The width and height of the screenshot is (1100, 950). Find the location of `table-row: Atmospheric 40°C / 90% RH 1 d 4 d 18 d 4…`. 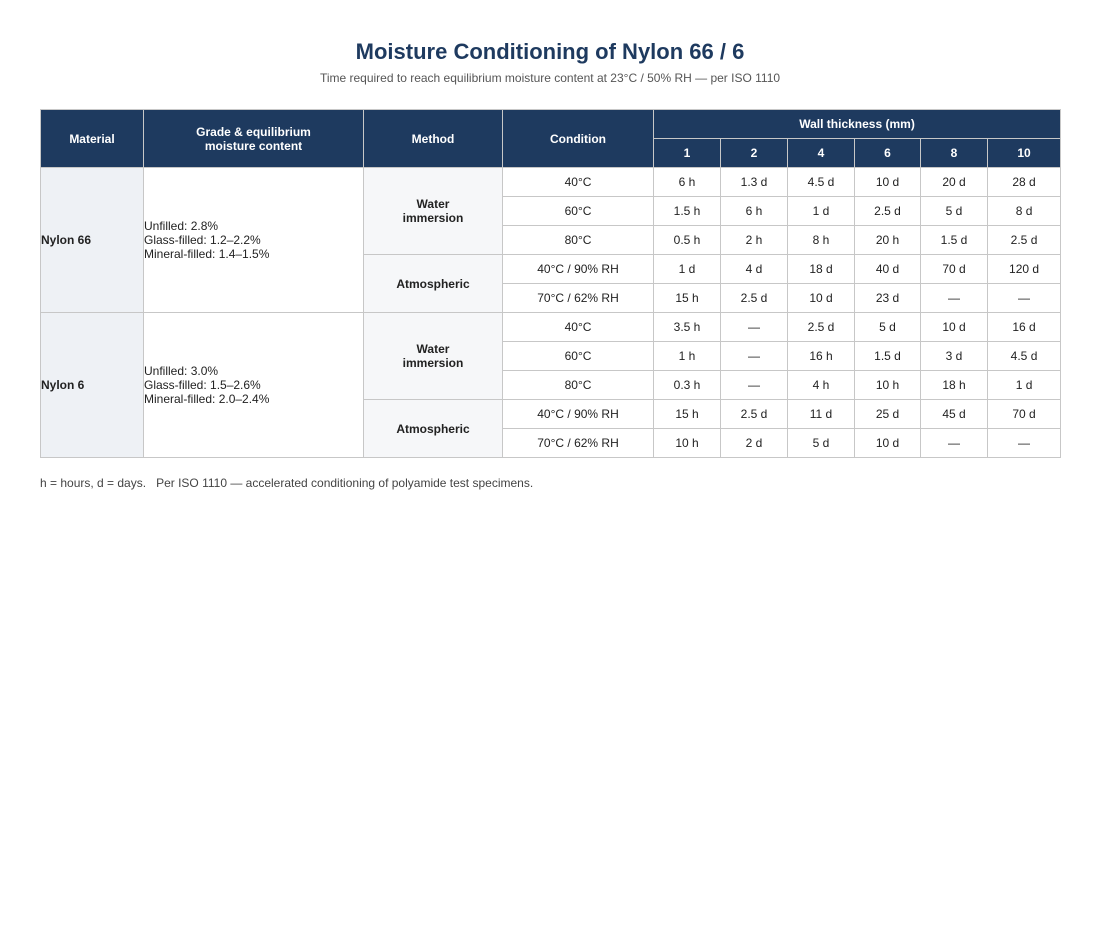

table-row: Atmospheric 40°C / 90% RH 1 d 4 d 18 d 4… is located at coordinates (551, 283).